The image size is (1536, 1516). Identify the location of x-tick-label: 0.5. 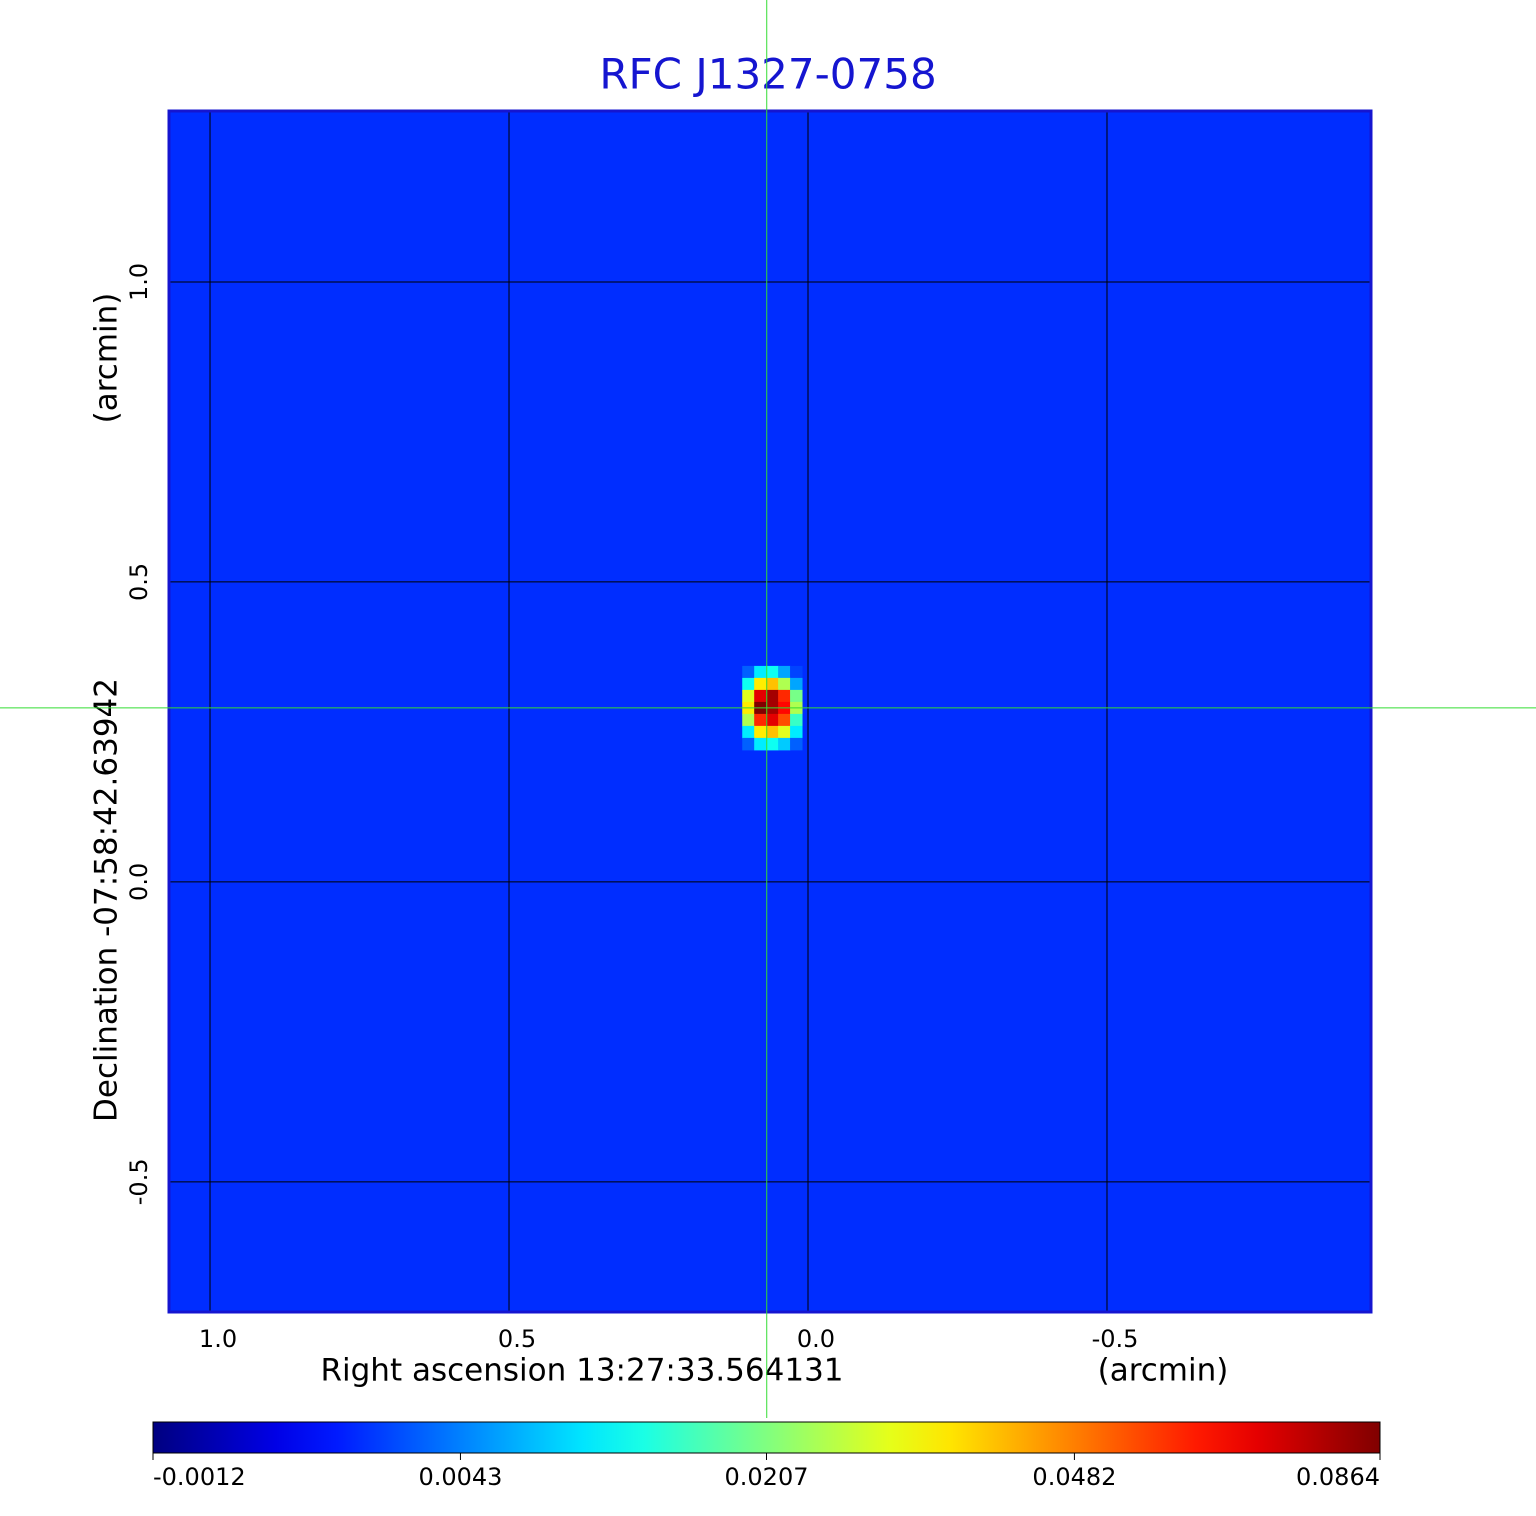
(517, 1339).